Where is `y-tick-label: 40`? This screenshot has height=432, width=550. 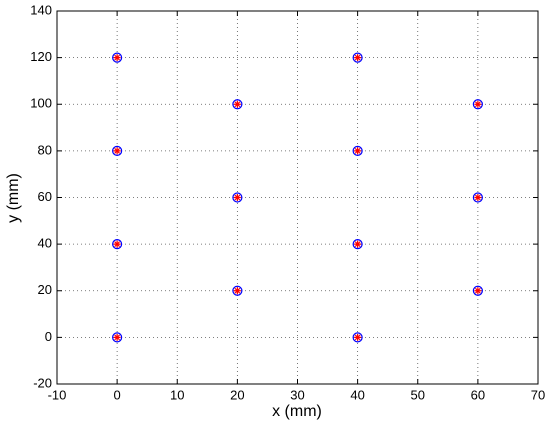 y-tick-label: 40 is located at coordinates (45, 243).